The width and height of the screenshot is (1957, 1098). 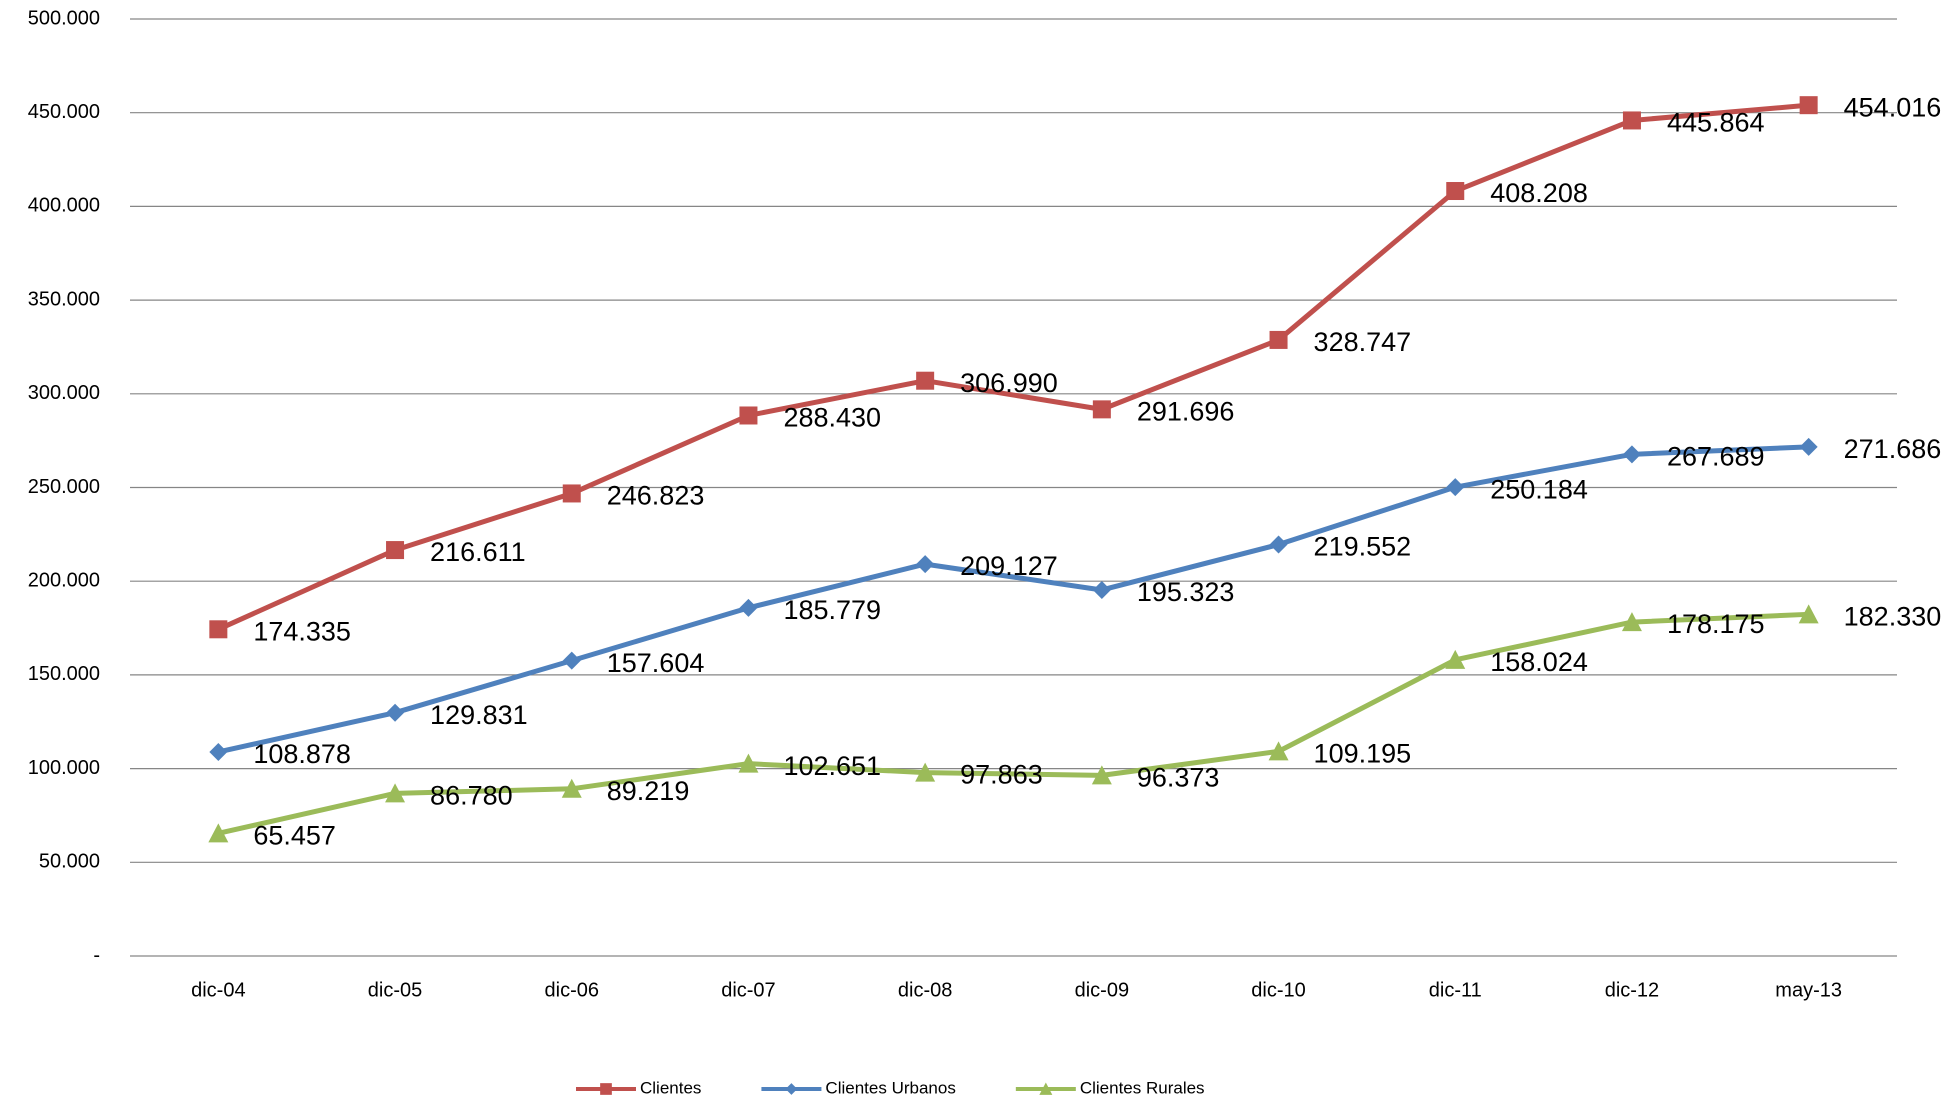 I want to click on data-label: 306.990, so click(x=1009, y=383).